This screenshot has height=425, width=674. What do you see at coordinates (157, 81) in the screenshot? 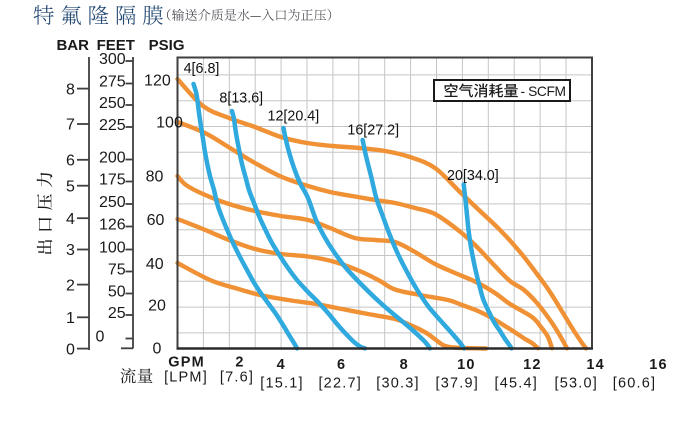
I see `svg-text: 120` at bounding box center [157, 81].